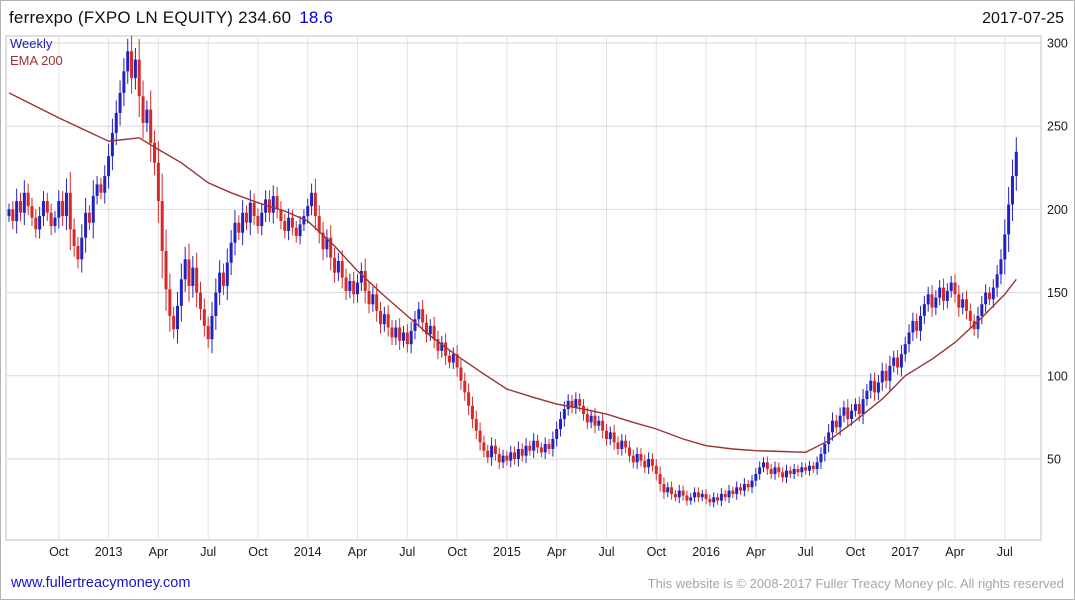  Describe the element at coordinates (101, 583) in the screenshot. I see `website-link: www.fullertreacymoney.com` at that location.